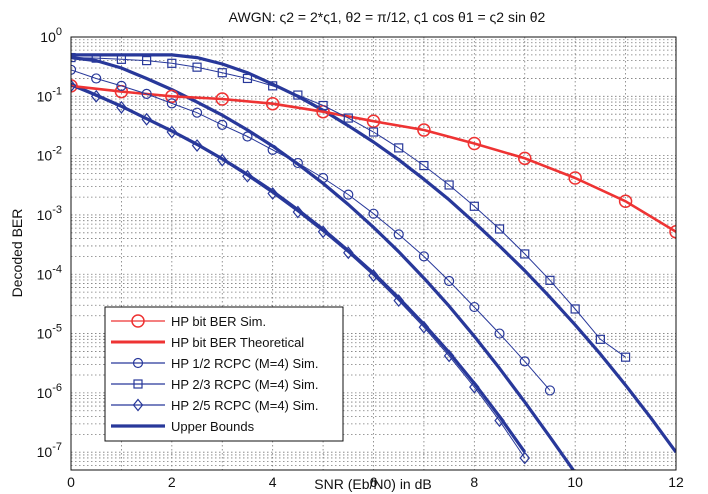 This screenshot has height=494, width=708. I want to click on y-tick-label: 10⁻¹, so click(49, 94).